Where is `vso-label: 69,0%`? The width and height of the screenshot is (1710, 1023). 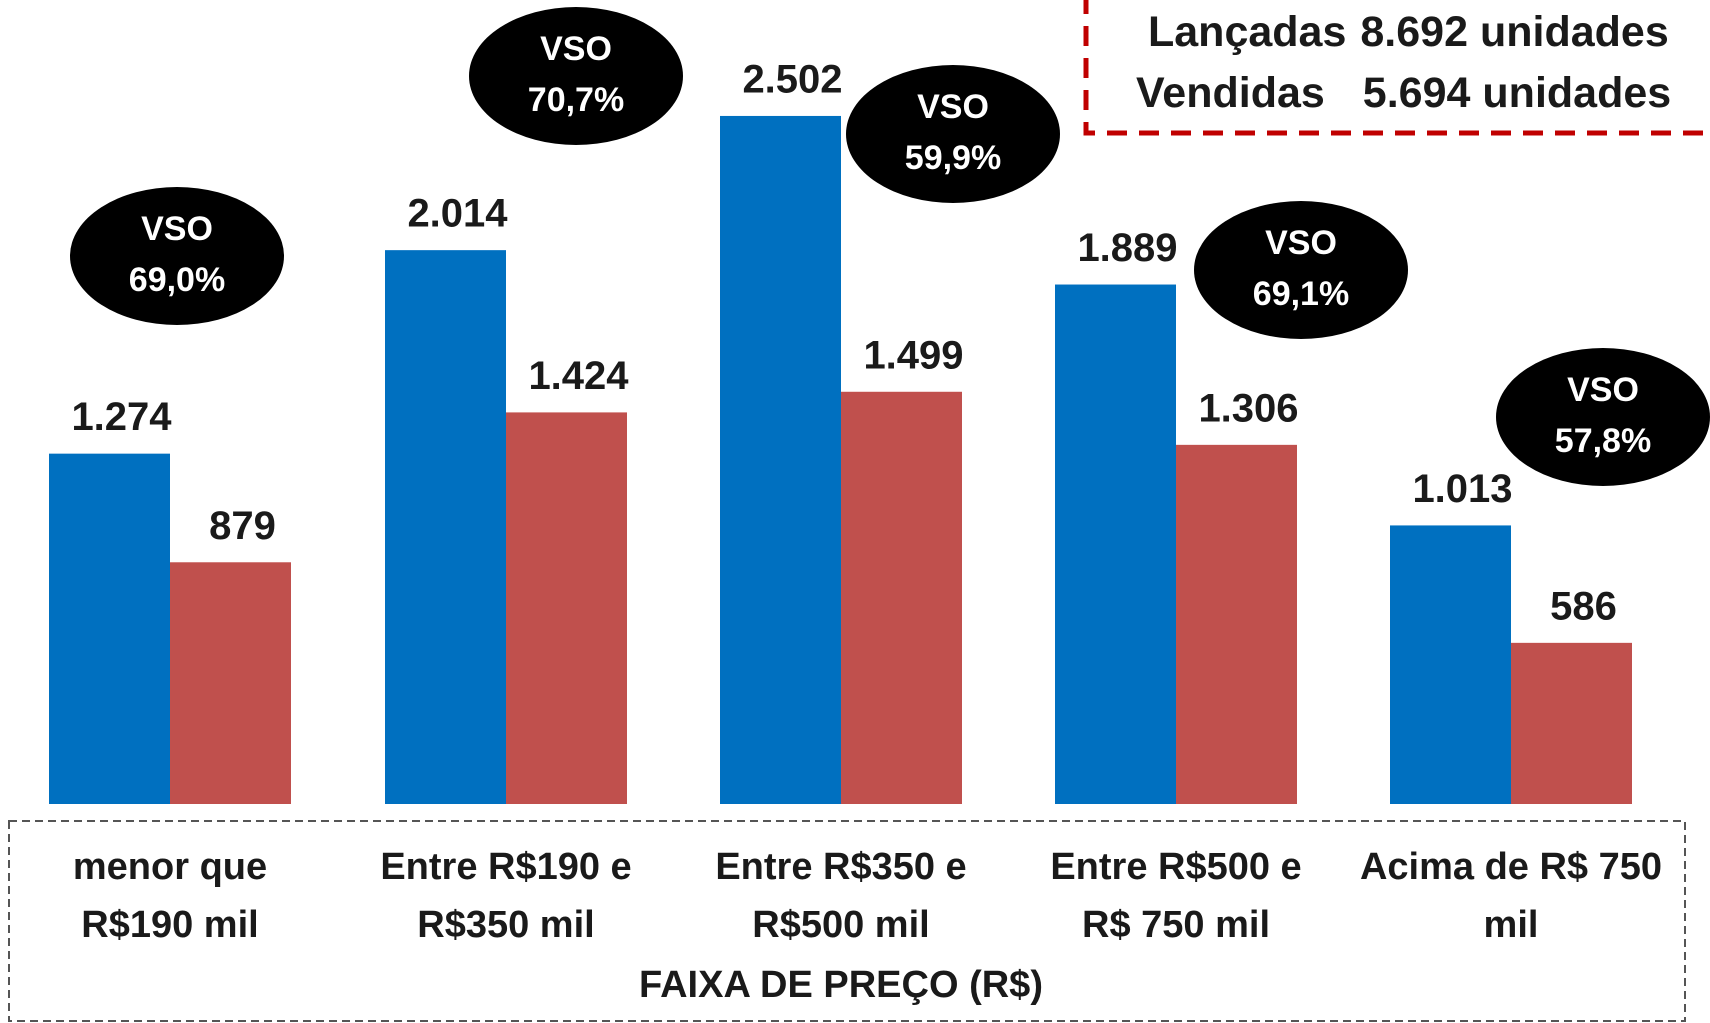
vso-label: 69,0% is located at coordinates (177, 280).